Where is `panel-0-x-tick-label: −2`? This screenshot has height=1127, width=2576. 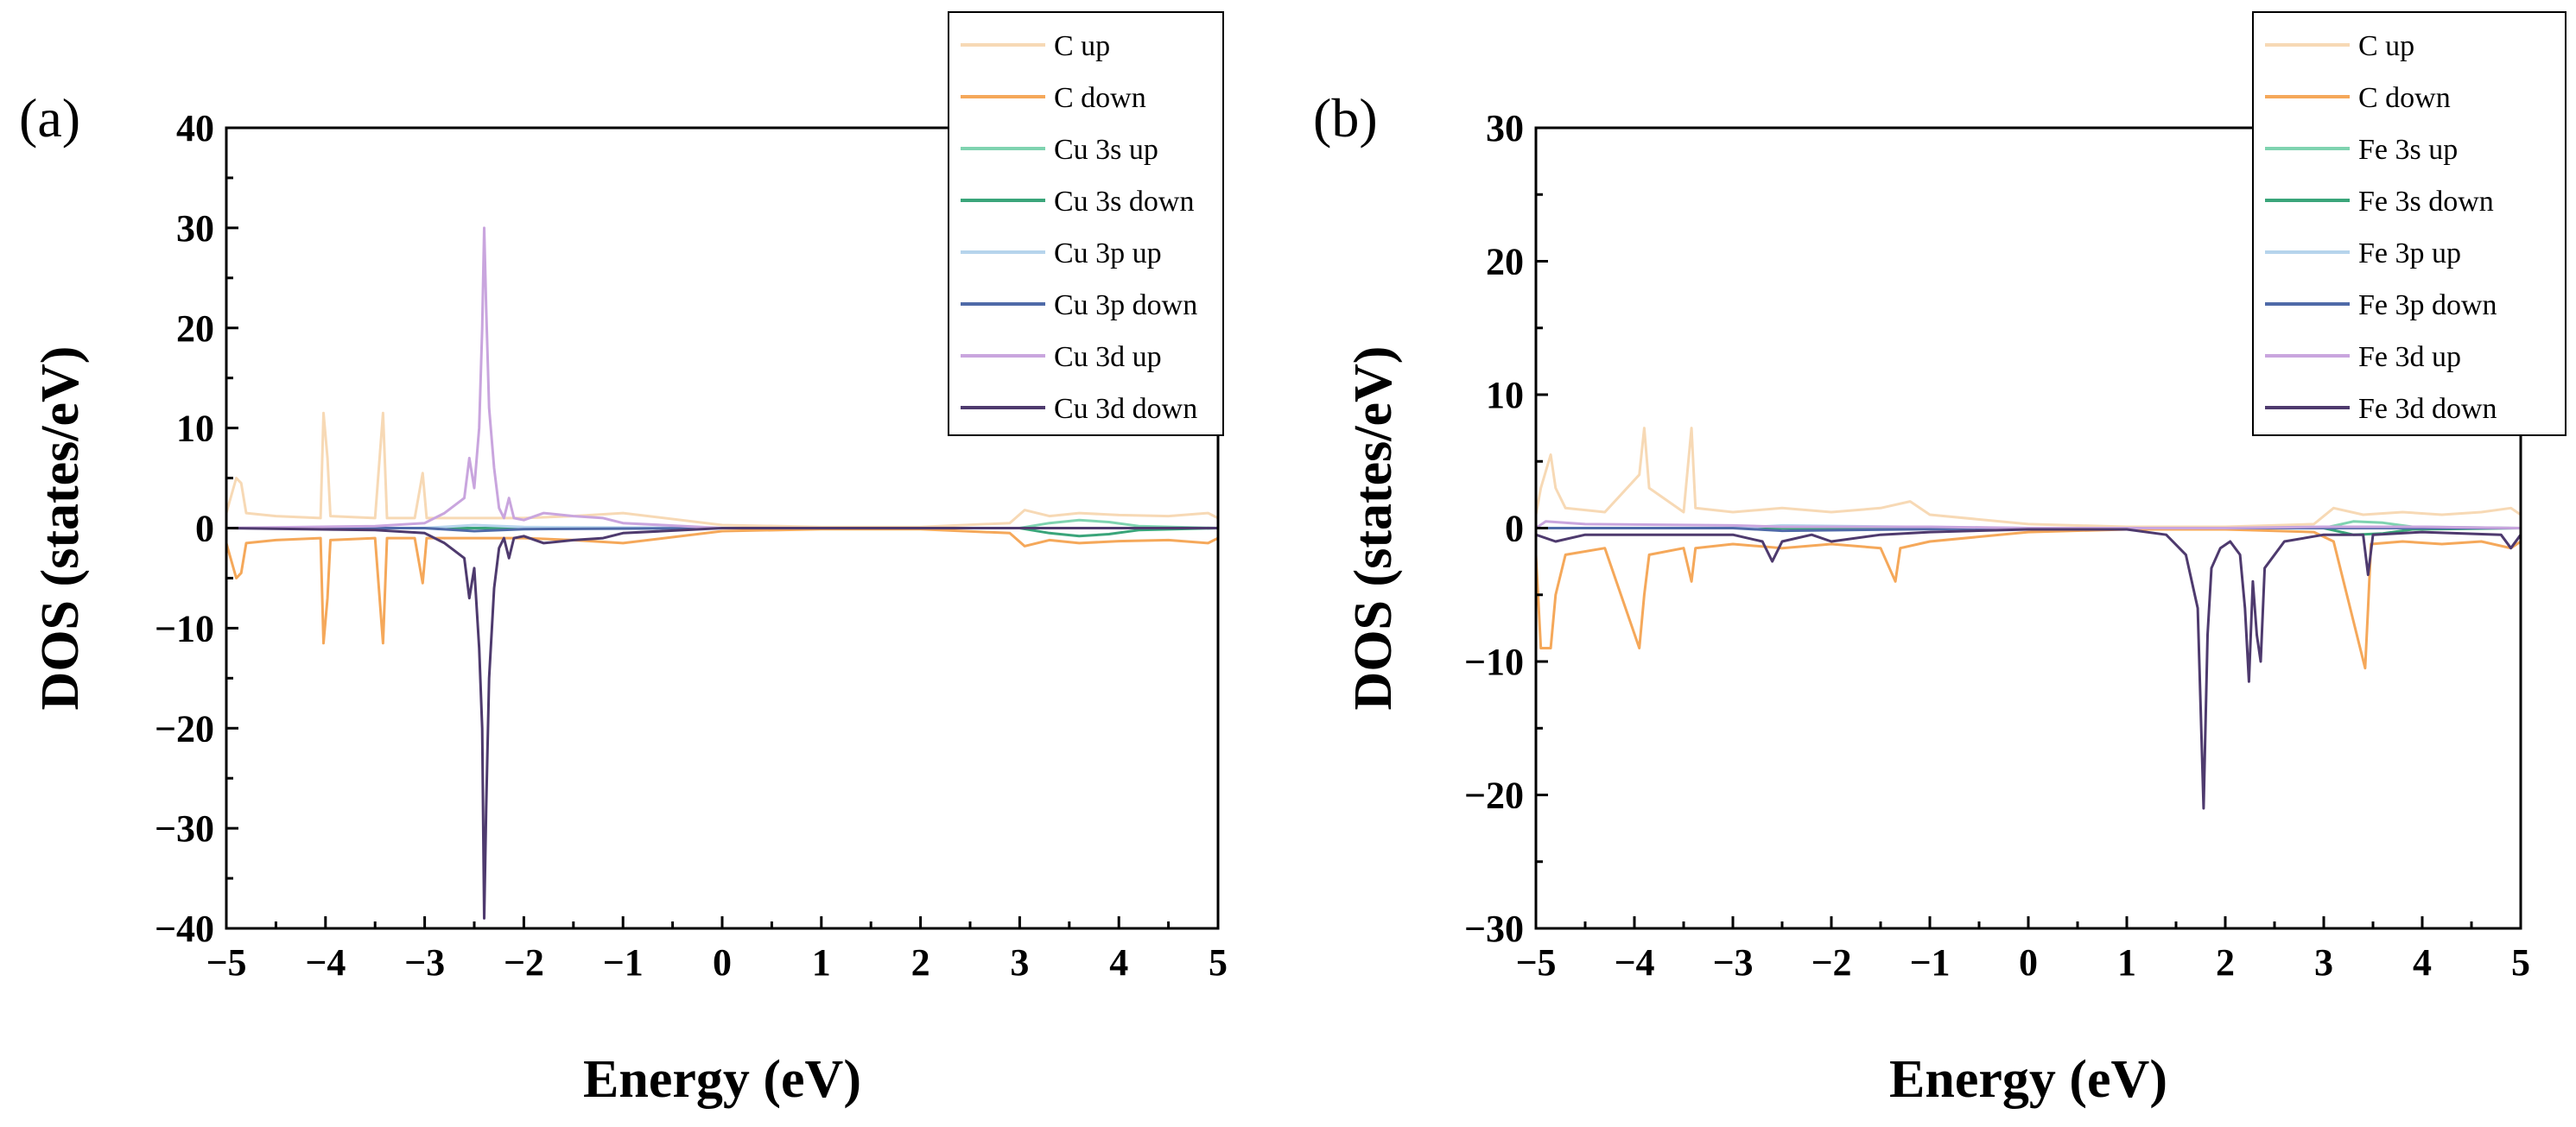 panel-0-x-tick-label: −2 is located at coordinates (524, 963).